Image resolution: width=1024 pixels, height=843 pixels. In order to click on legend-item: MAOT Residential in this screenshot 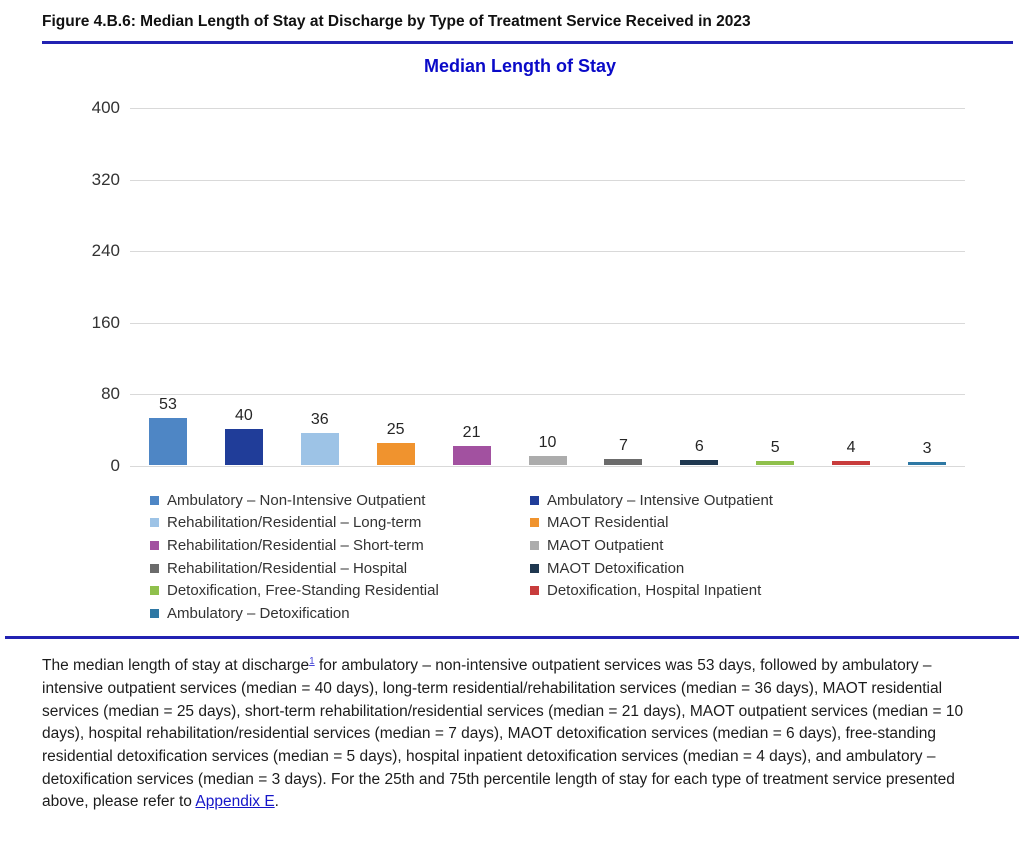, I will do `click(651, 523)`.